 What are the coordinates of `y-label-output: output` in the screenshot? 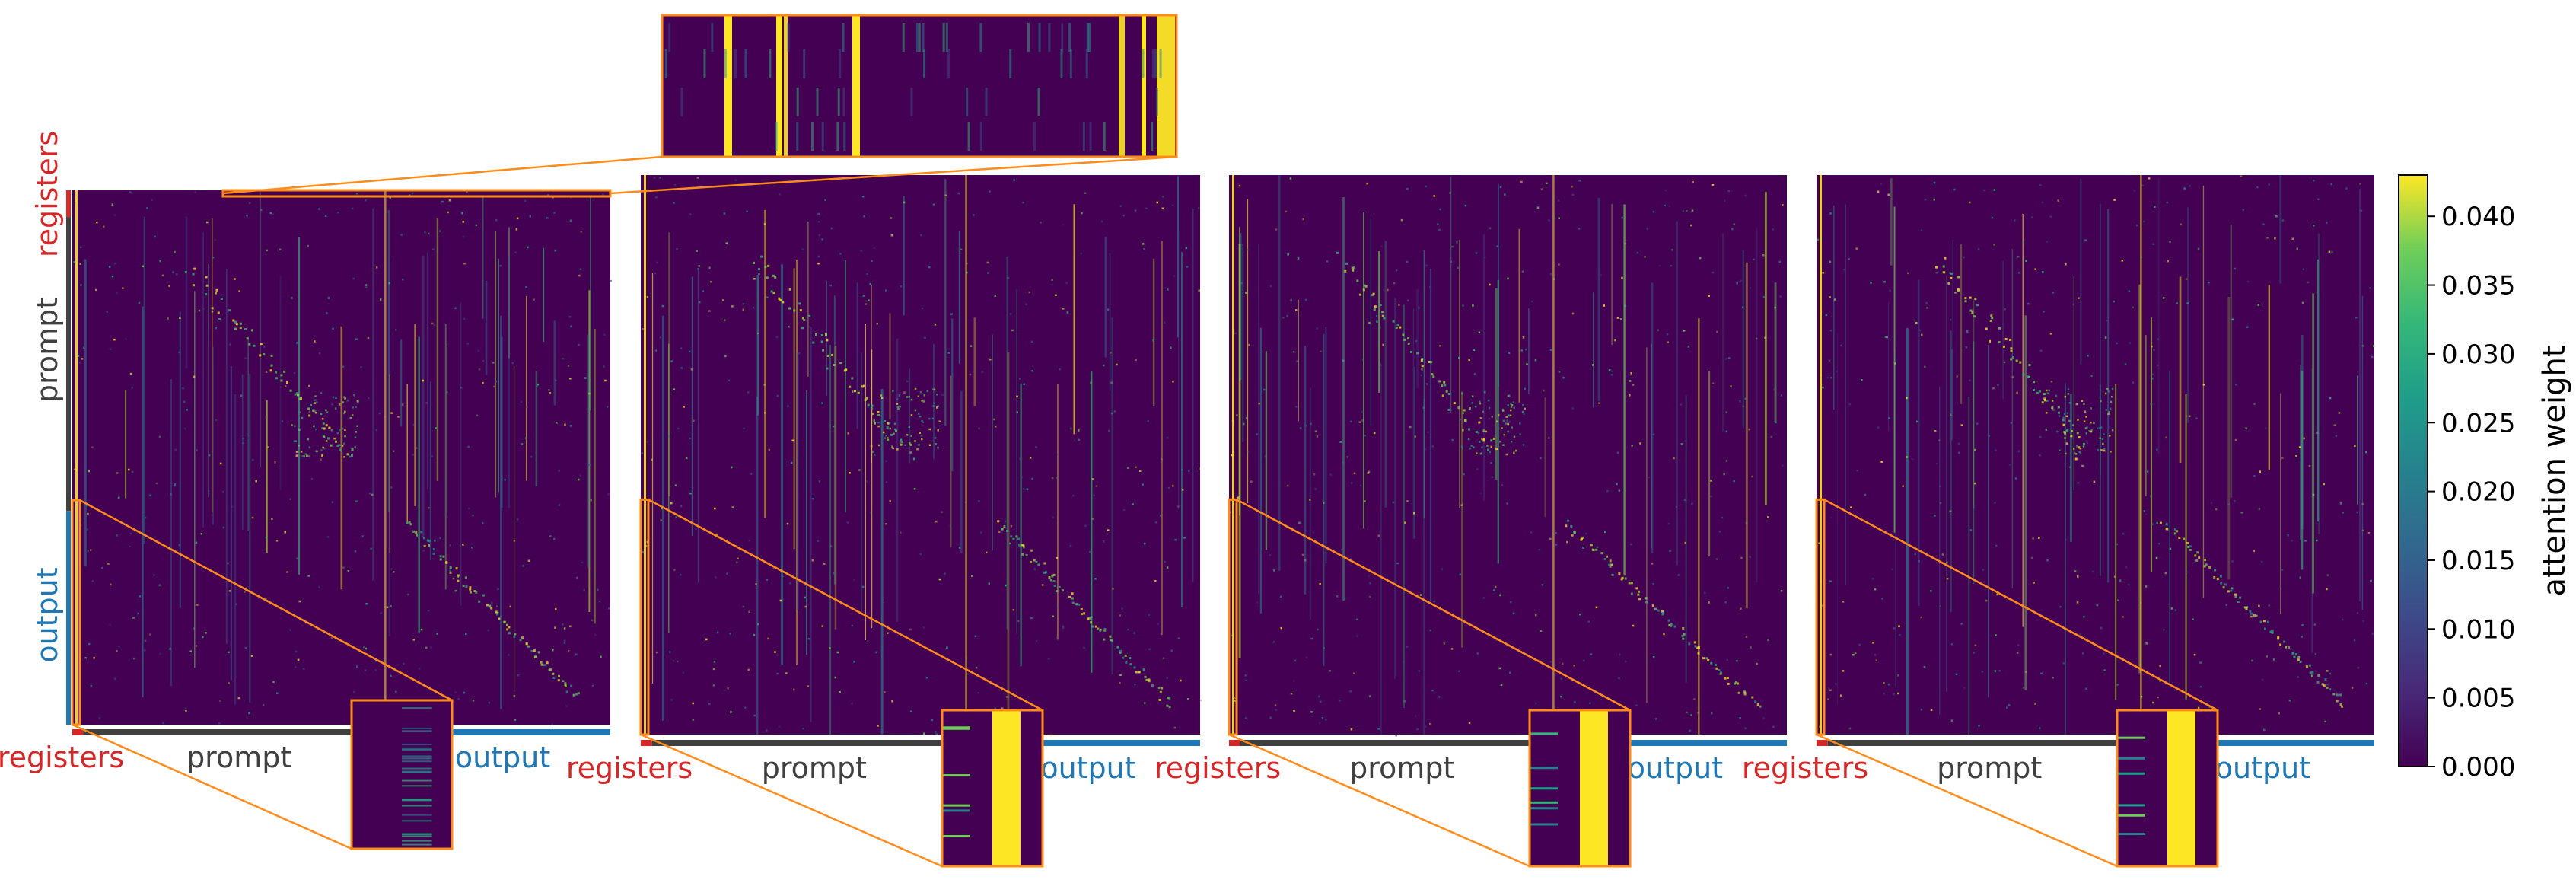 It's located at (47, 614).